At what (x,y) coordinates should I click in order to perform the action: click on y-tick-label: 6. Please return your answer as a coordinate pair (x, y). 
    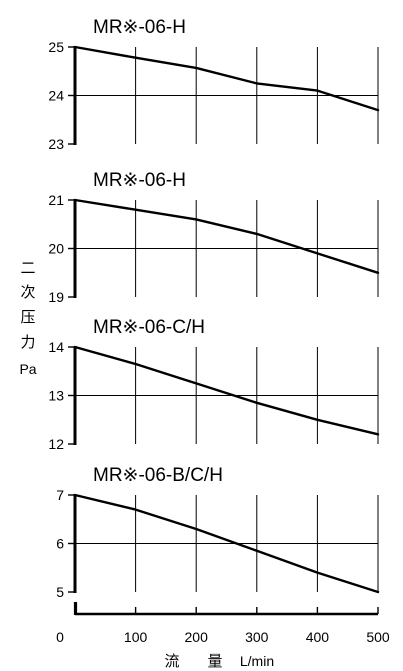
    Looking at the image, I should click on (60, 544).